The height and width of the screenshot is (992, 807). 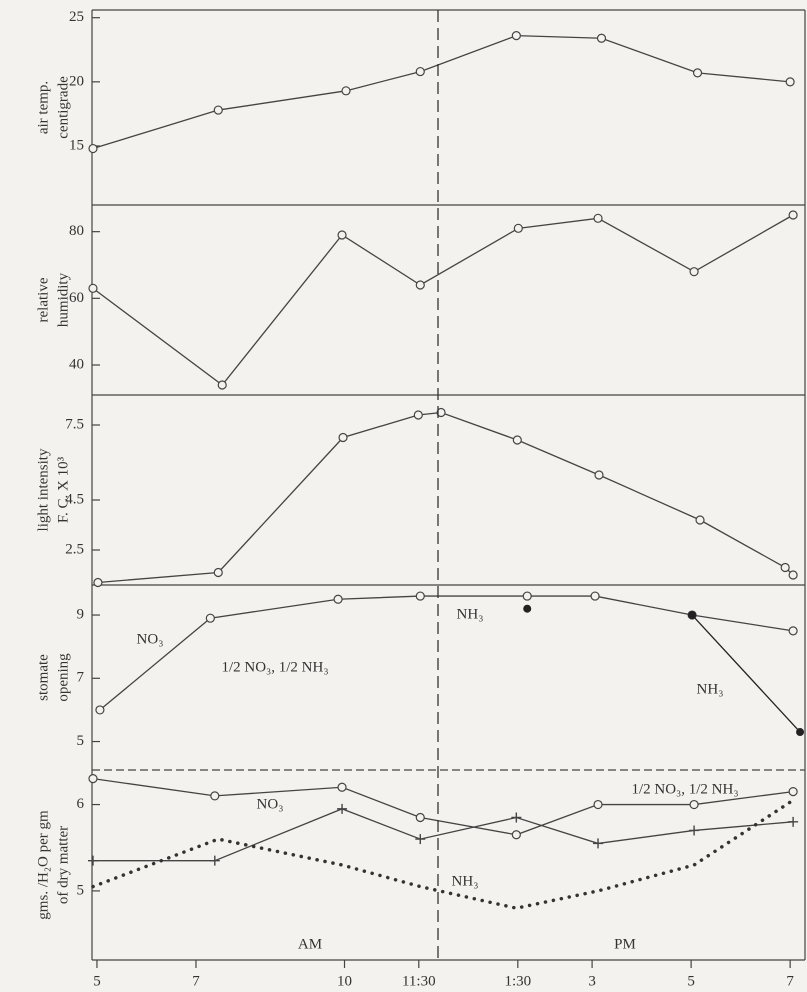 What do you see at coordinates (81, 804) in the screenshot?
I see `y-tick-label: 6` at bounding box center [81, 804].